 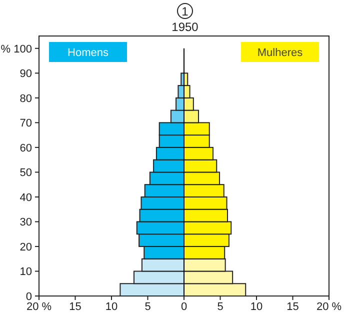 I want to click on text: Homens, so click(x=88, y=53).